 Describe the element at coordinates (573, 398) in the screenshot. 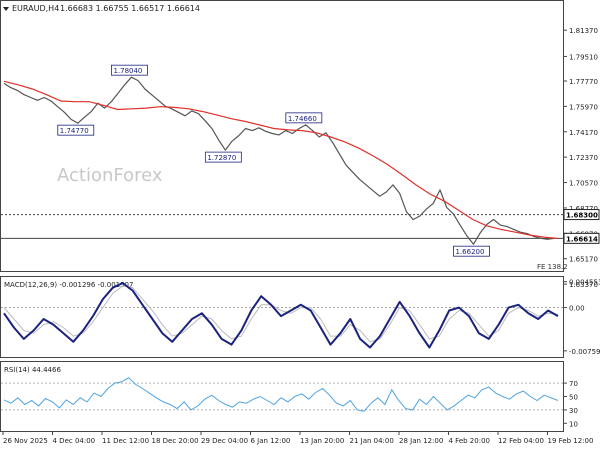

I see `rsi-tick-label: 50` at that location.